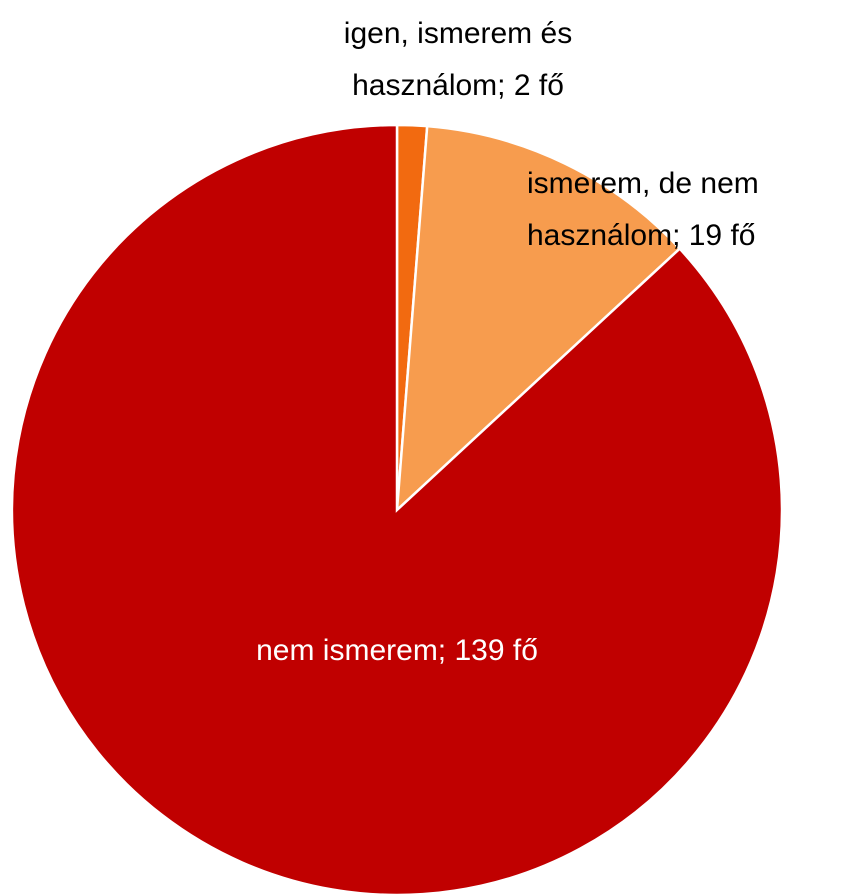 Image resolution: width=844 pixels, height=894 pixels. What do you see at coordinates (397, 650) in the screenshot?
I see `data-label: nem ismerem; 139 fő` at bounding box center [397, 650].